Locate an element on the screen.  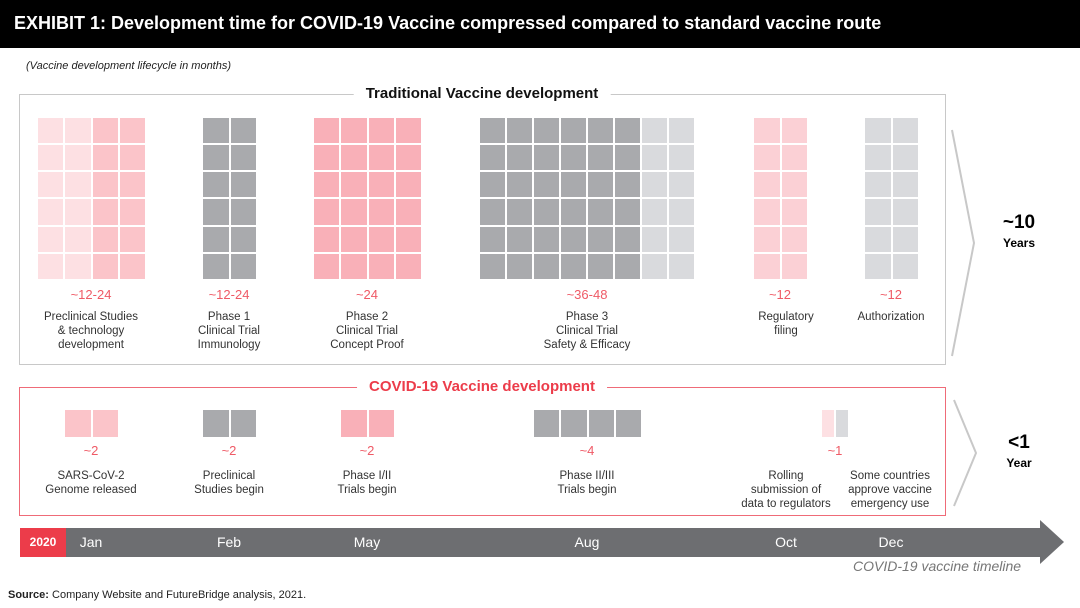
covid-chevron-icon is located at coordinates (965, 453).